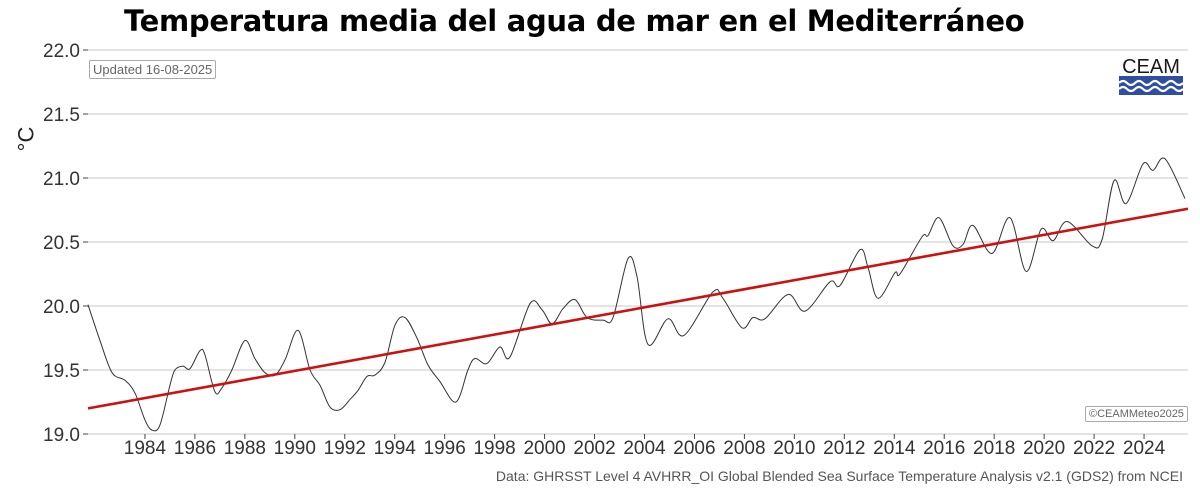 This screenshot has height=500, width=1200. I want to click on x-tick-label: 2000, so click(544, 448).